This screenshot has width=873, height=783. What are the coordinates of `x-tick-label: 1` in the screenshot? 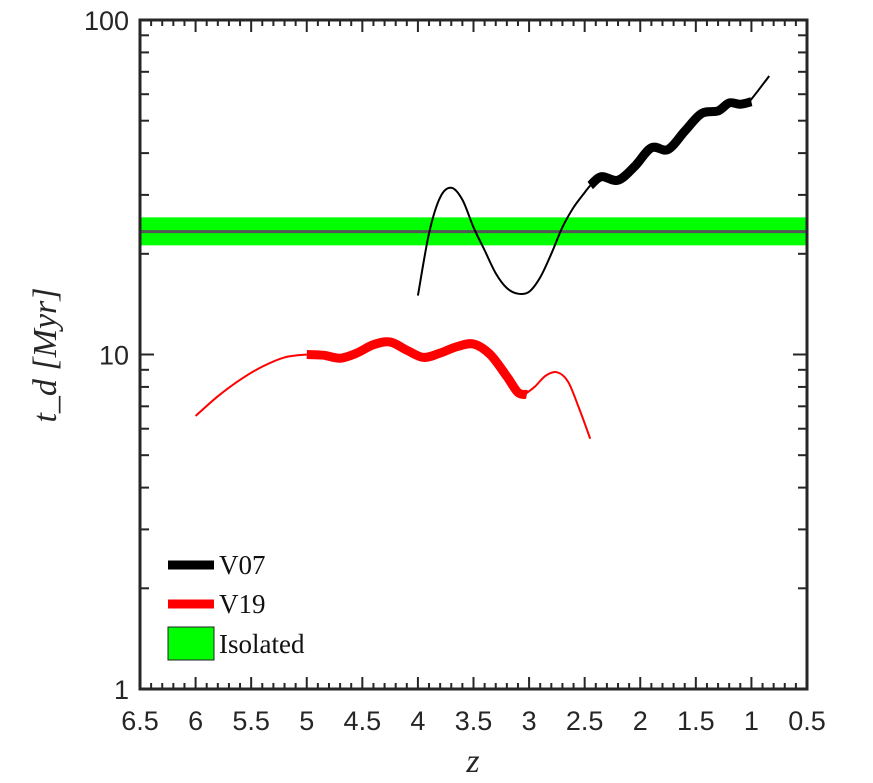 It's located at (751, 721).